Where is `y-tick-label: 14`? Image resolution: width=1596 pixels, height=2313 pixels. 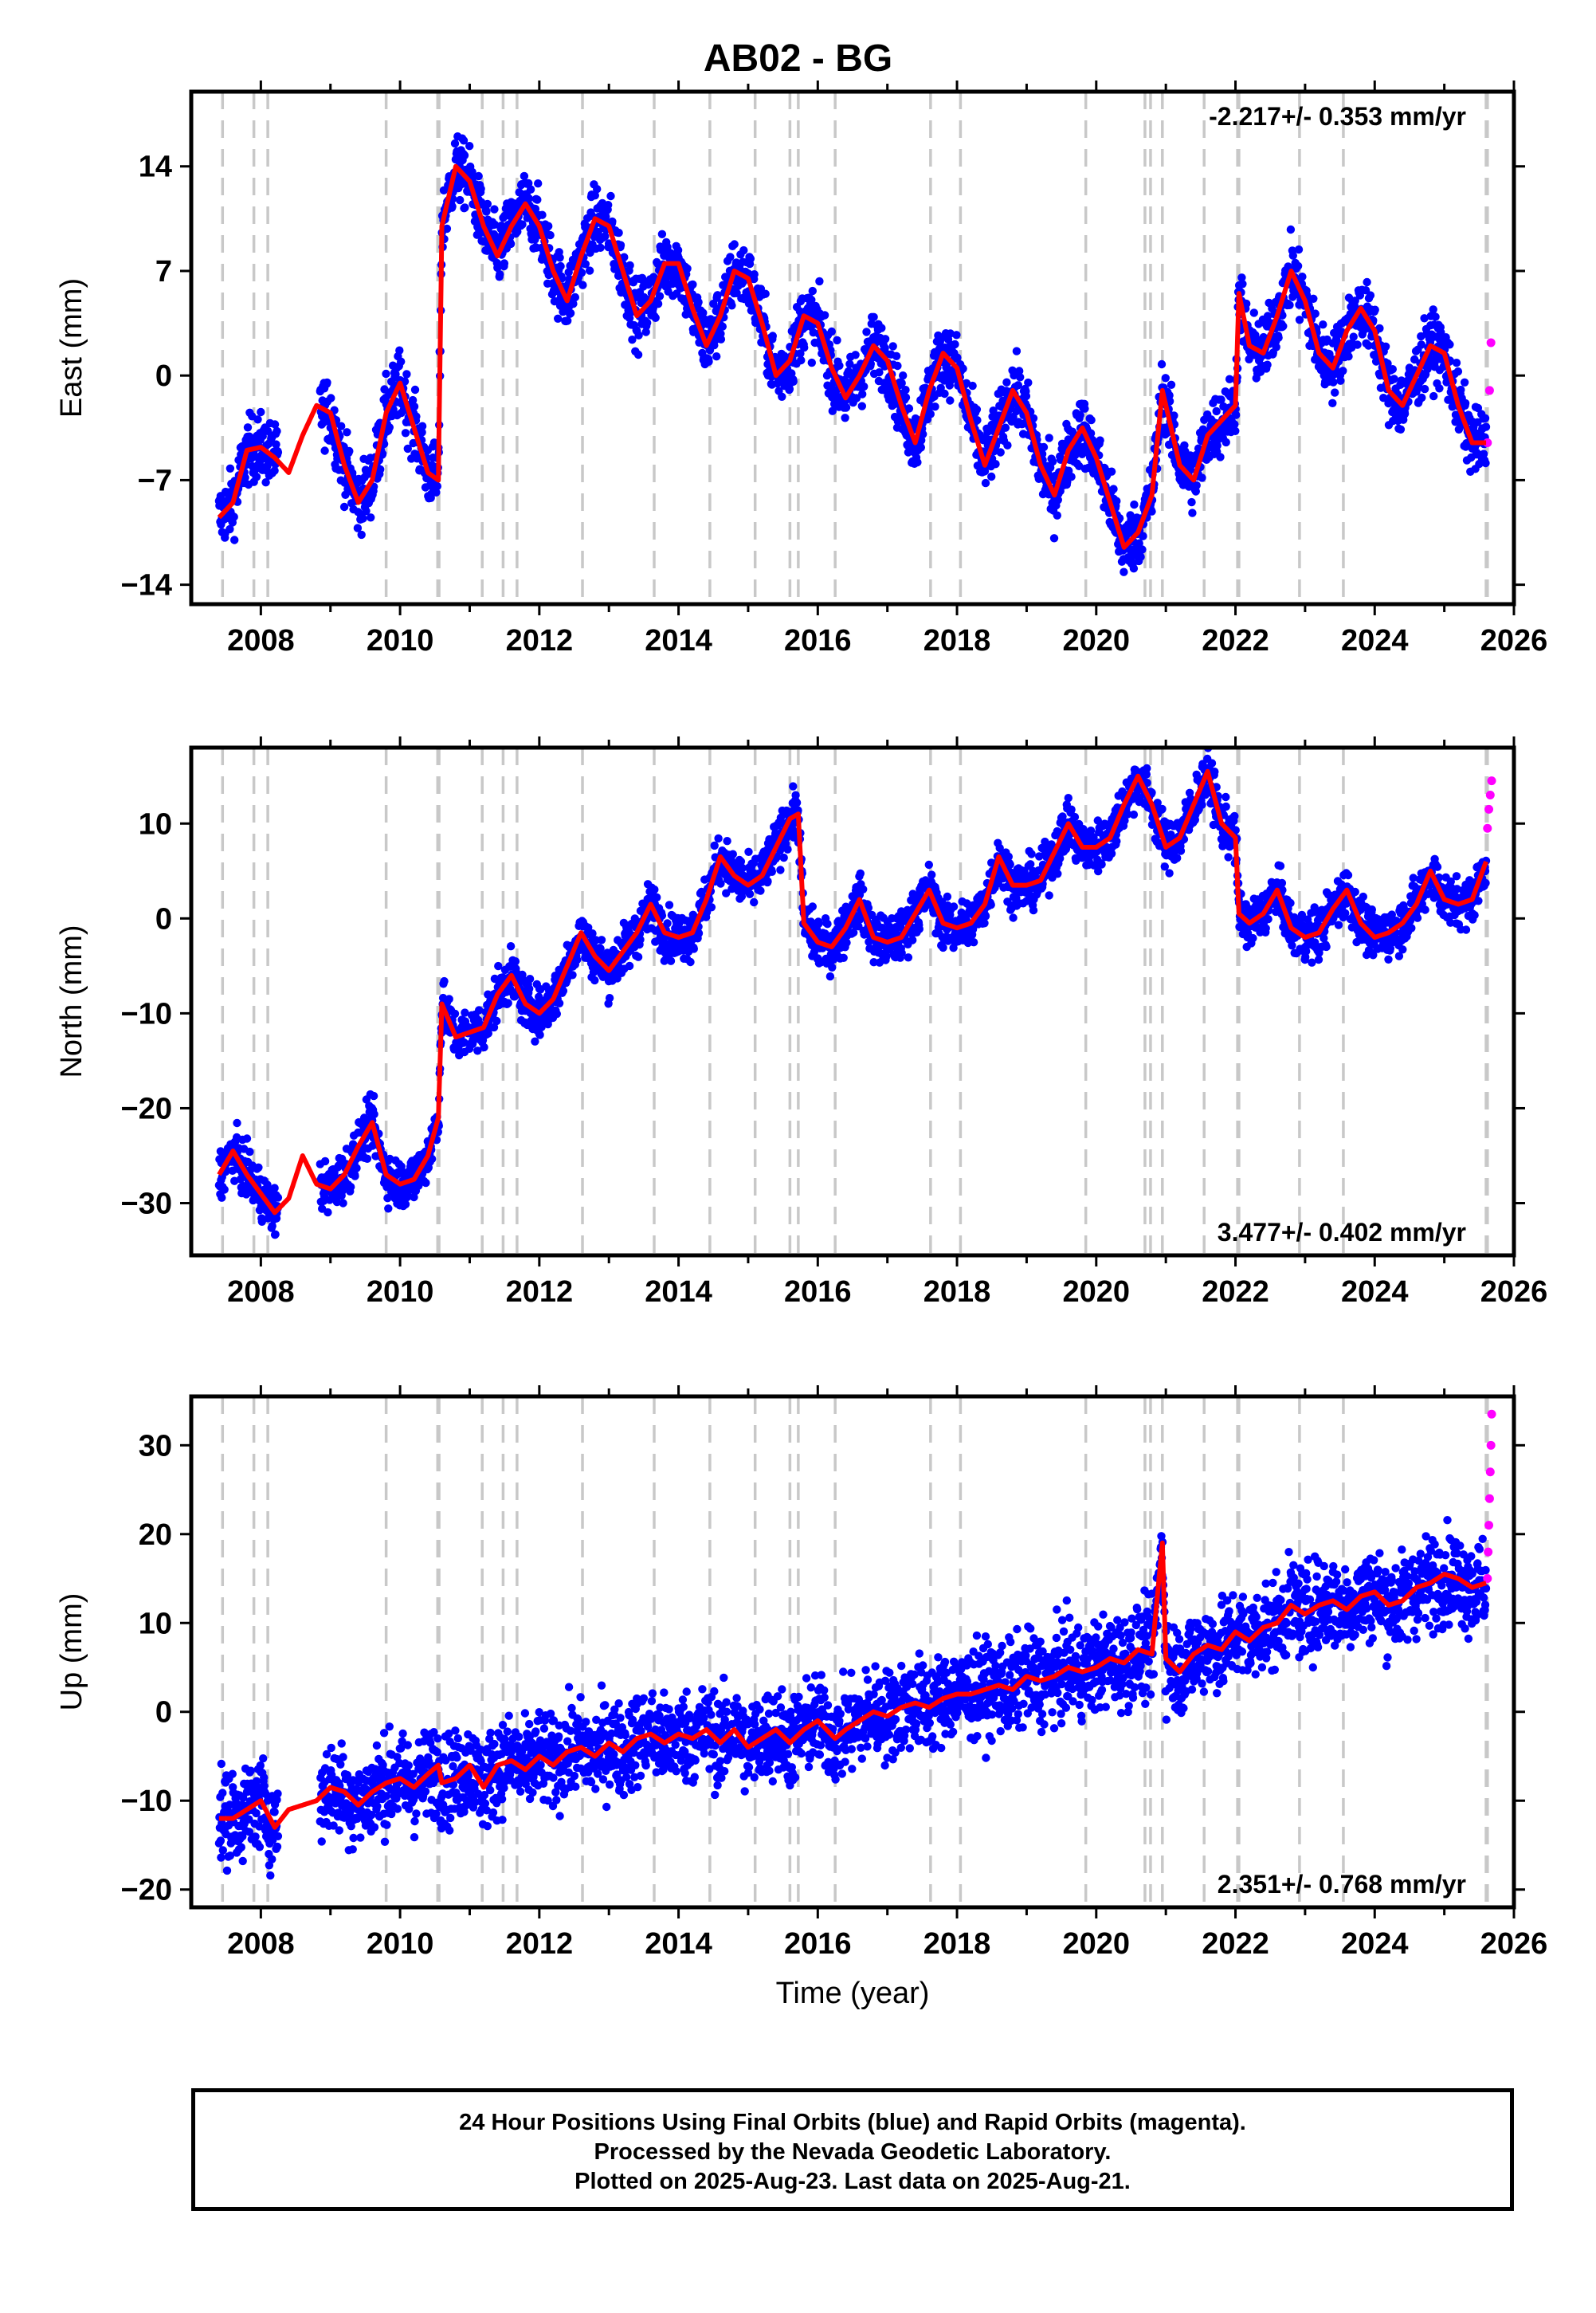 y-tick-label: 14 is located at coordinates (156, 168).